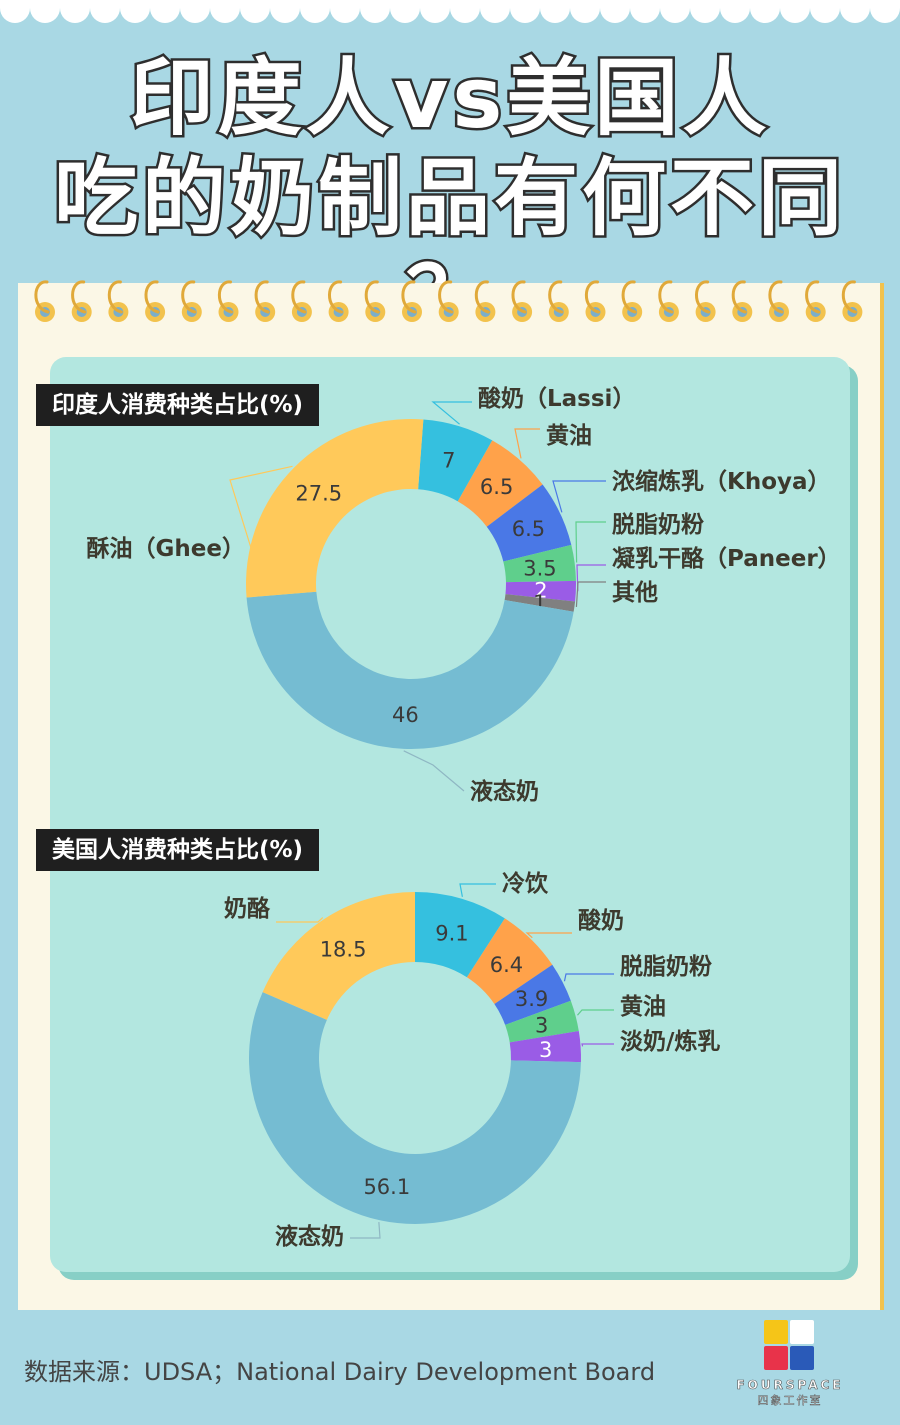  What do you see at coordinates (405, 715) in the screenshot?
I see `slice-value-label: 46` at bounding box center [405, 715].